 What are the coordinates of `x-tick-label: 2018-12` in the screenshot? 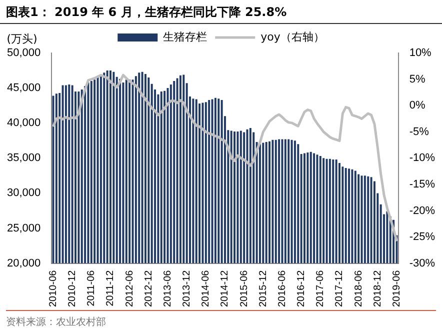 It's located at (378, 289).